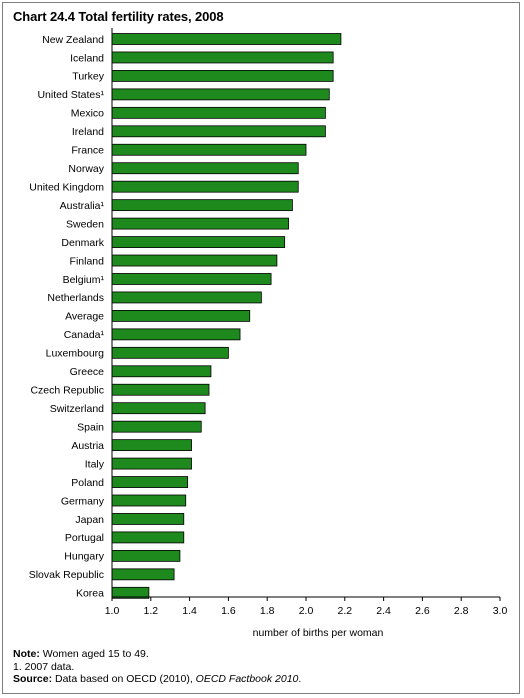 The width and height of the screenshot is (524, 698). What do you see at coordinates (89, 520) in the screenshot?
I see `category-label: Japan` at bounding box center [89, 520].